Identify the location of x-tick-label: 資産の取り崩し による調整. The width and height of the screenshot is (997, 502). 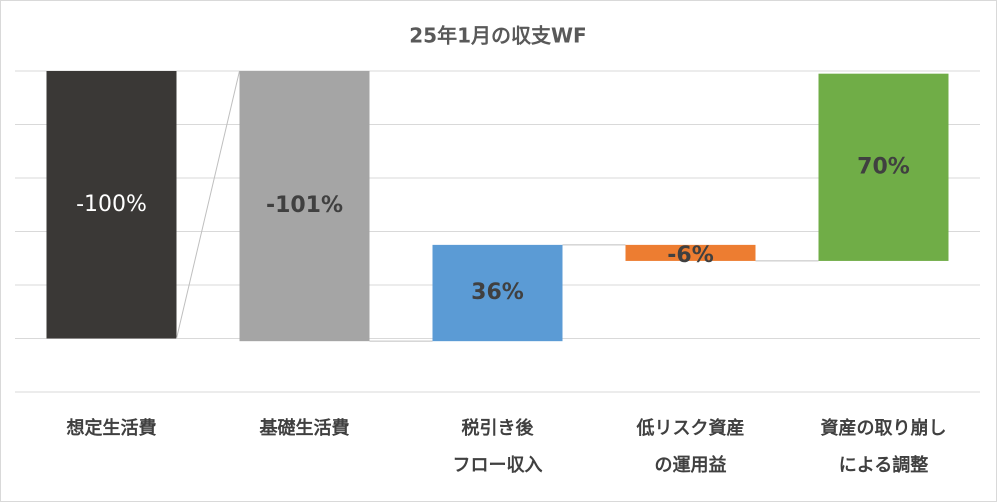
(883, 447).